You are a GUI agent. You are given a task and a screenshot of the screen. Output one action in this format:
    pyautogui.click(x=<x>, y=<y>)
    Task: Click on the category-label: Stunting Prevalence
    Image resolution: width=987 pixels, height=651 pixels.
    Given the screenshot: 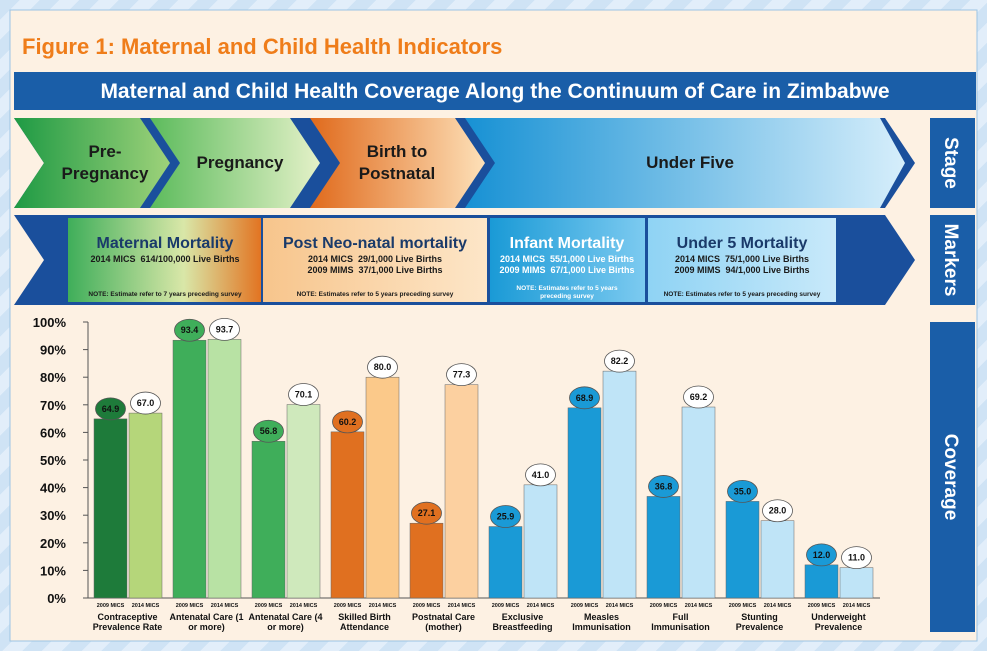 What is the action you would take?
    pyautogui.click(x=759, y=622)
    